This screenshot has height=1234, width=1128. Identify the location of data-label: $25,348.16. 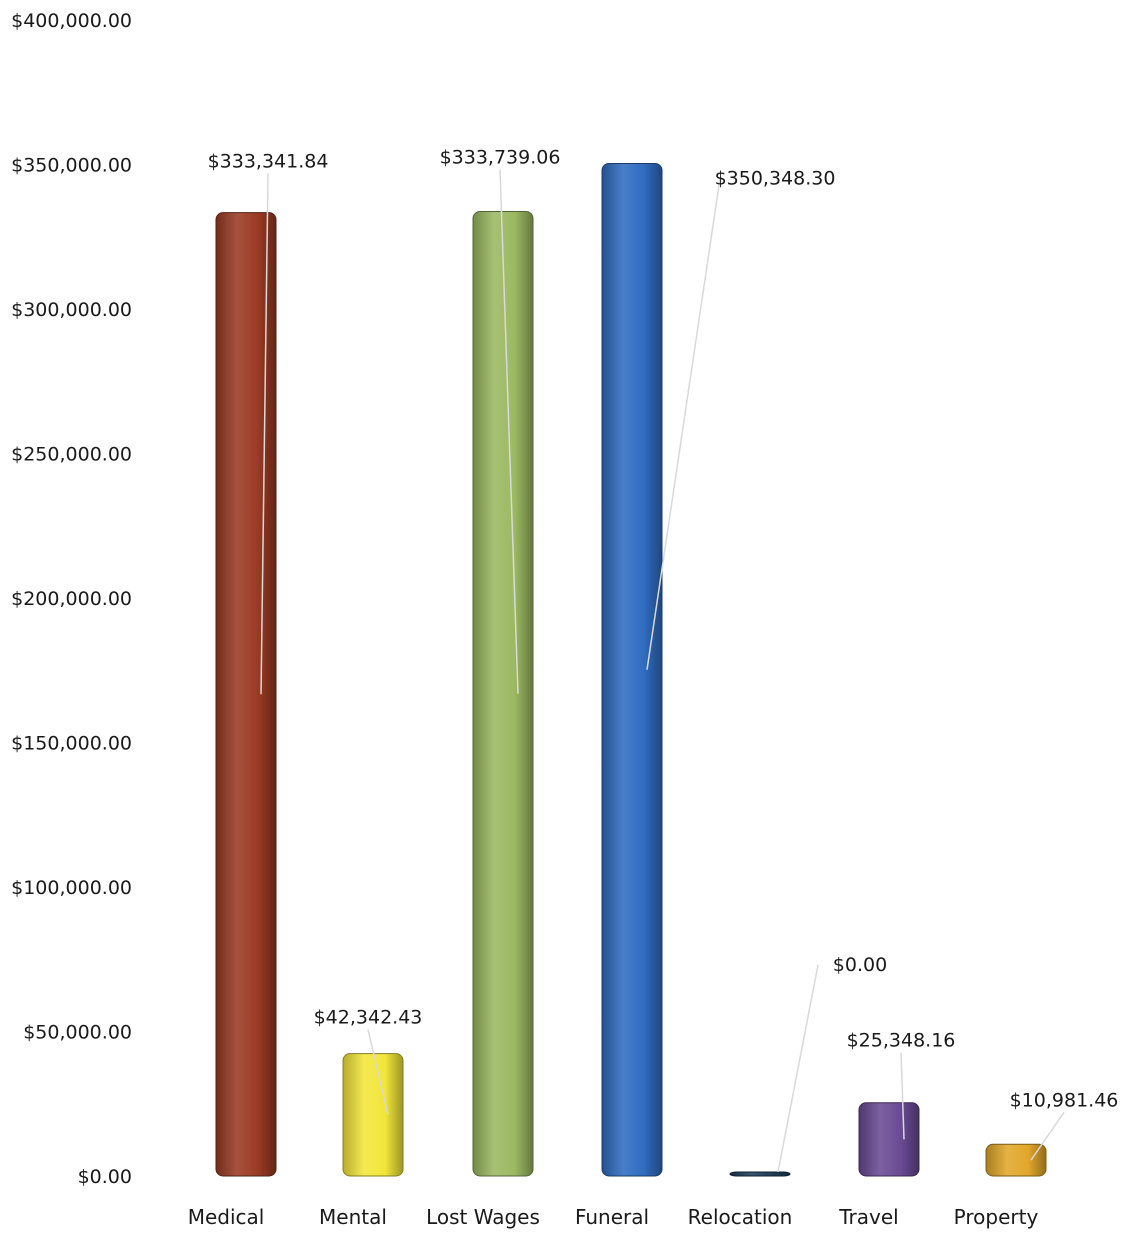
(901, 1041).